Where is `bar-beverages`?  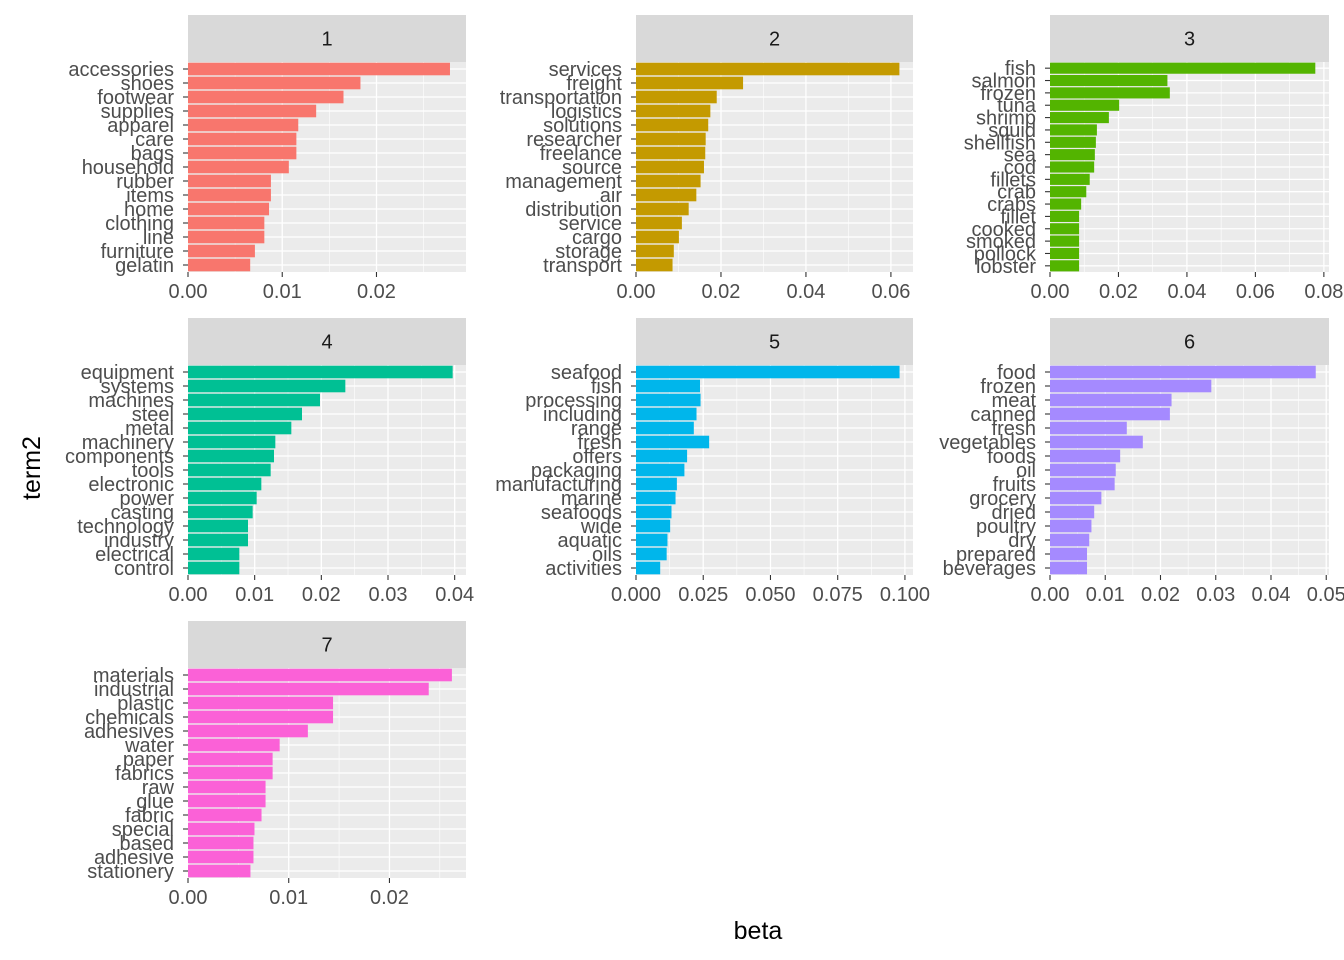
bar-beverages is located at coordinates (1069, 568).